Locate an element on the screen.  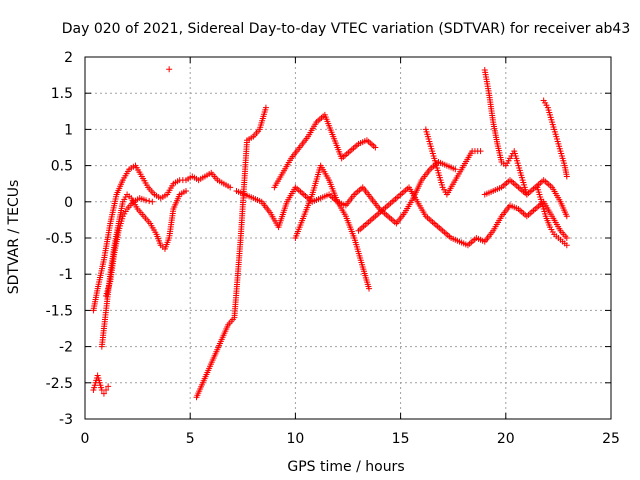
series-arc-m is located at coordinates (525, 198).